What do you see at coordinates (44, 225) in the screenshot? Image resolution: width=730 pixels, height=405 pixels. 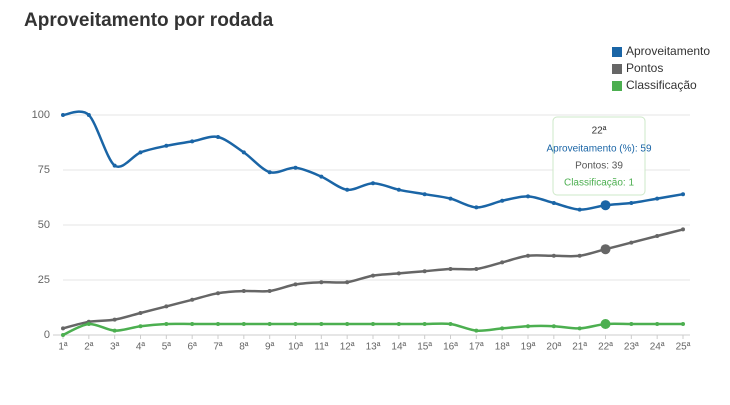 I see `y-tick-label: 50` at bounding box center [44, 225].